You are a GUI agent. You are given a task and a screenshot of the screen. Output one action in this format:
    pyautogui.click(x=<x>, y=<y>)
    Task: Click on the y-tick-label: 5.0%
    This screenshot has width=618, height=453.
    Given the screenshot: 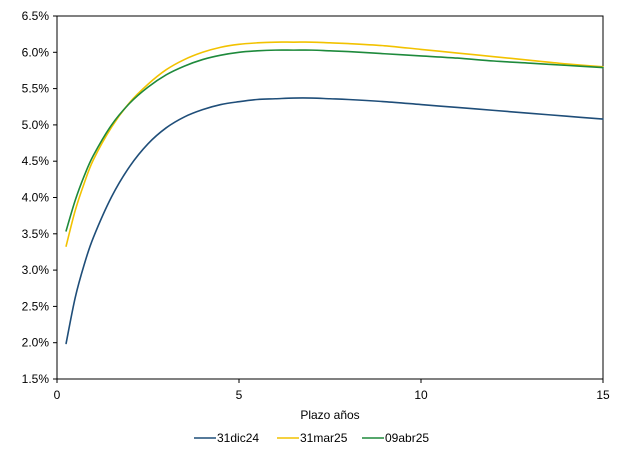 What is the action you would take?
    pyautogui.click(x=36, y=125)
    